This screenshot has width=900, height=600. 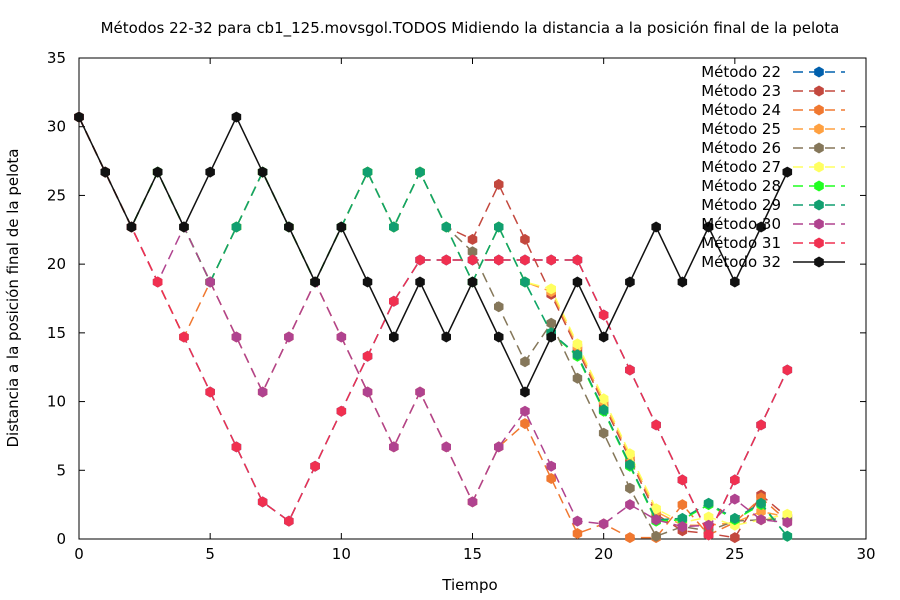 I want to click on y-tick-label: 20, so click(x=56, y=264).